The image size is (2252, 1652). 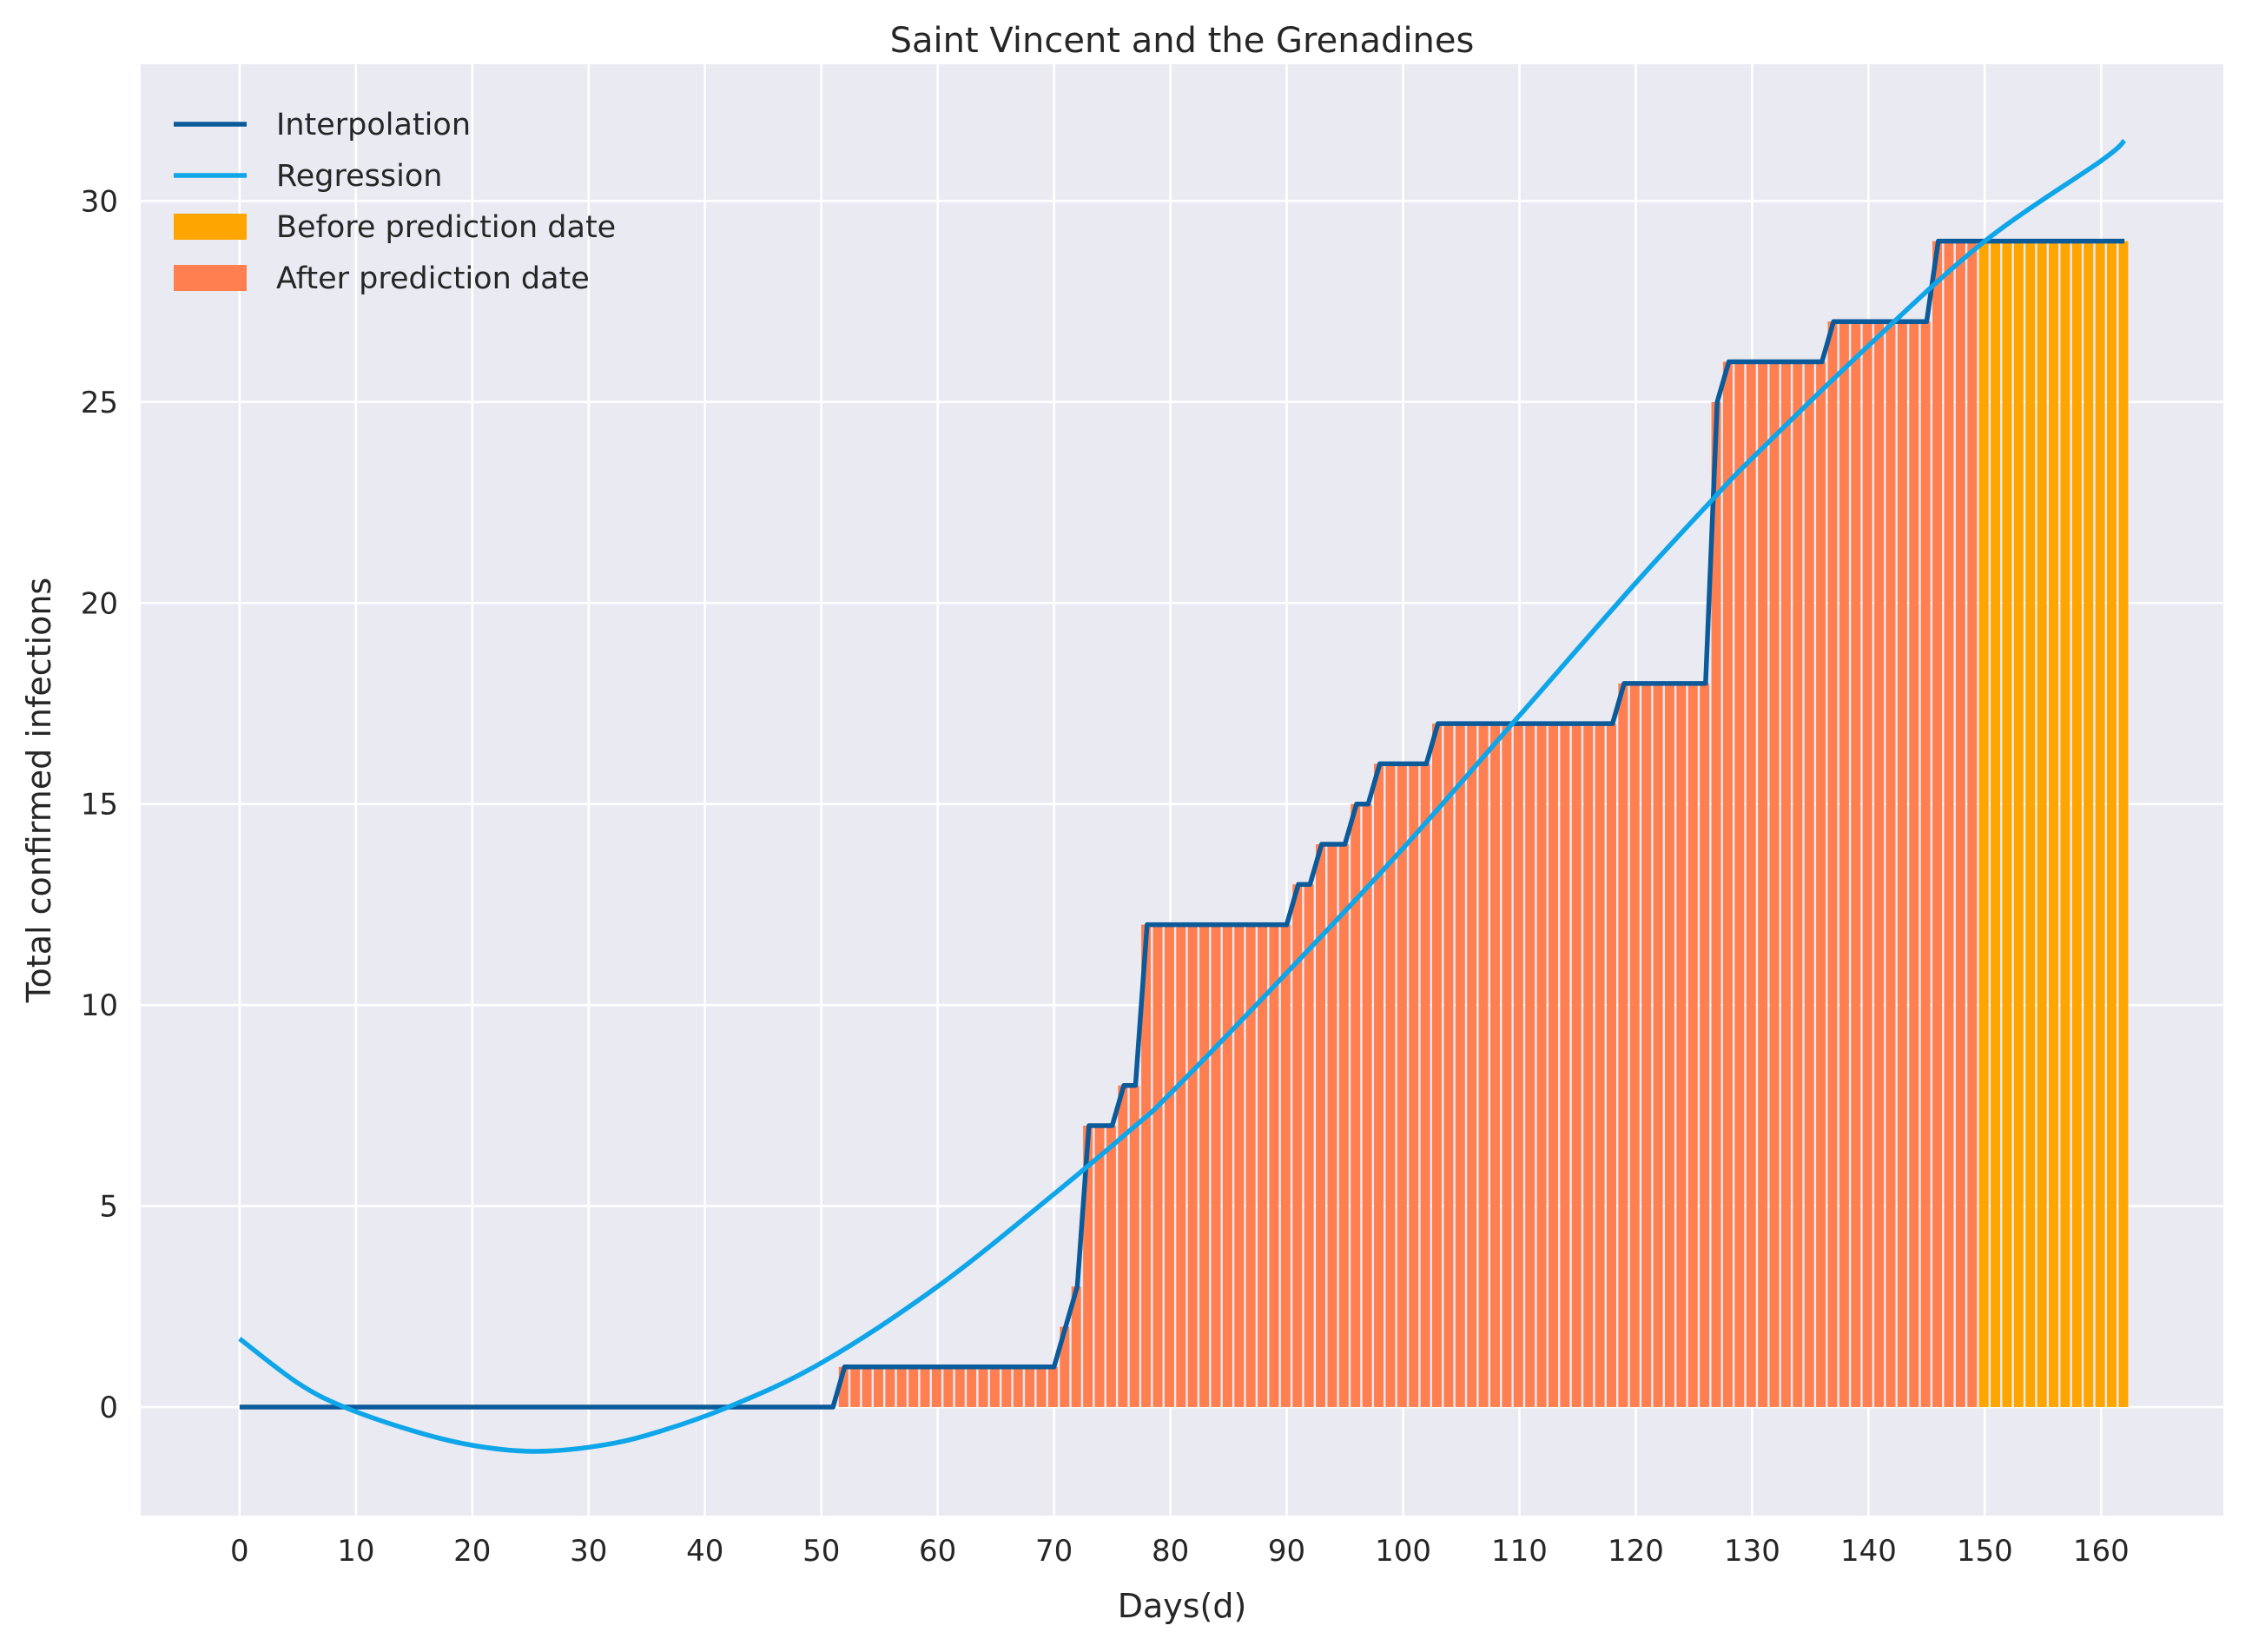 What do you see at coordinates (1636, 1551) in the screenshot?
I see `x-tick-label: 120` at bounding box center [1636, 1551].